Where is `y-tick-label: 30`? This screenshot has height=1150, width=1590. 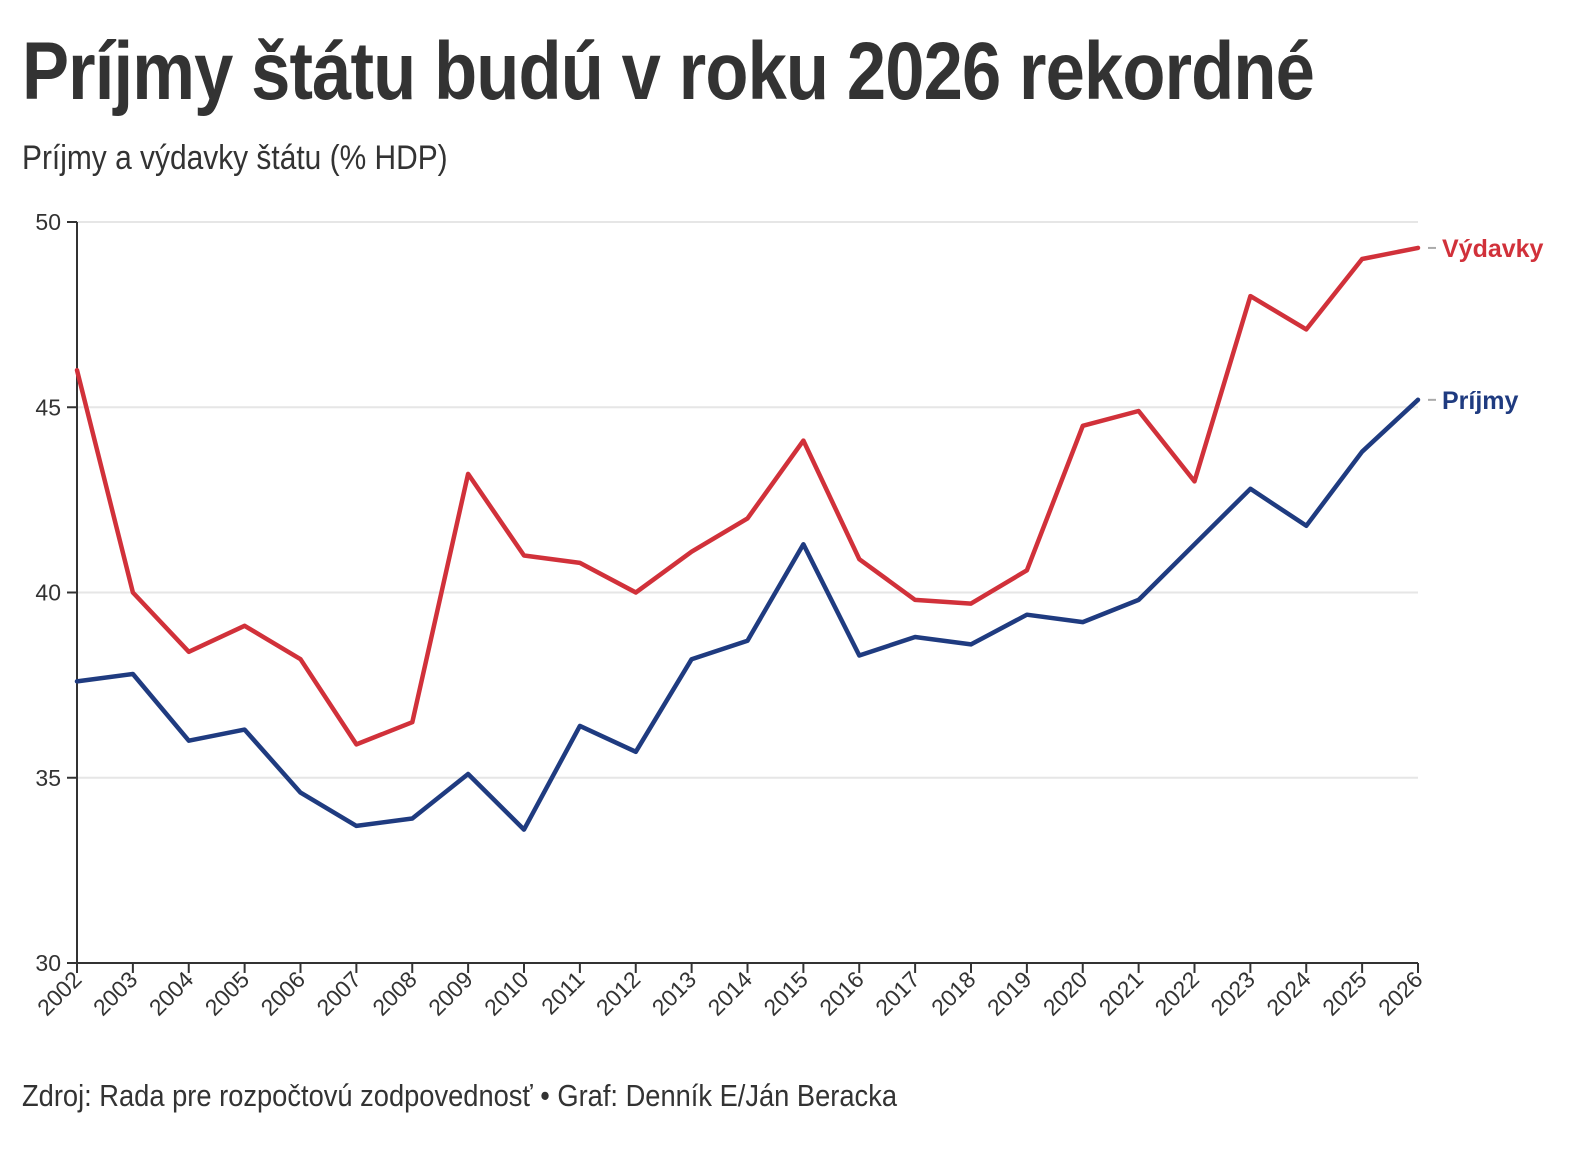 y-tick-label: 30 is located at coordinates (48, 963).